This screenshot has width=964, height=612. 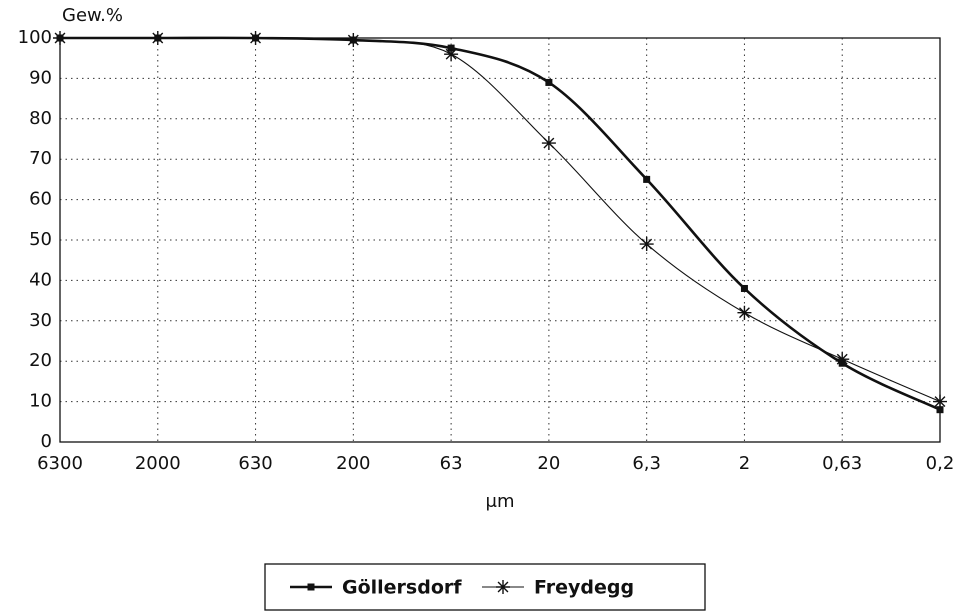 What do you see at coordinates (500, 501) in the screenshot?
I see `x-axis-label: μm` at bounding box center [500, 501].